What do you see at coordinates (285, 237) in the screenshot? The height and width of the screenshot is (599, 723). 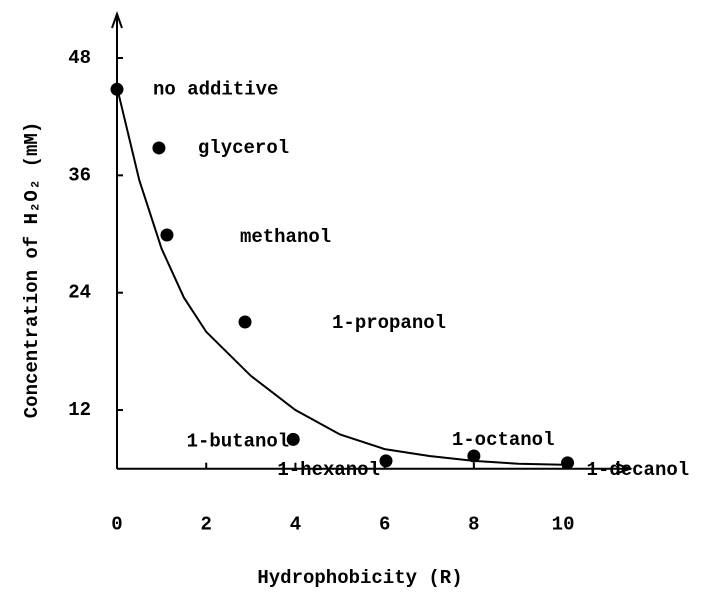 I see `point-label: methanol` at bounding box center [285, 237].